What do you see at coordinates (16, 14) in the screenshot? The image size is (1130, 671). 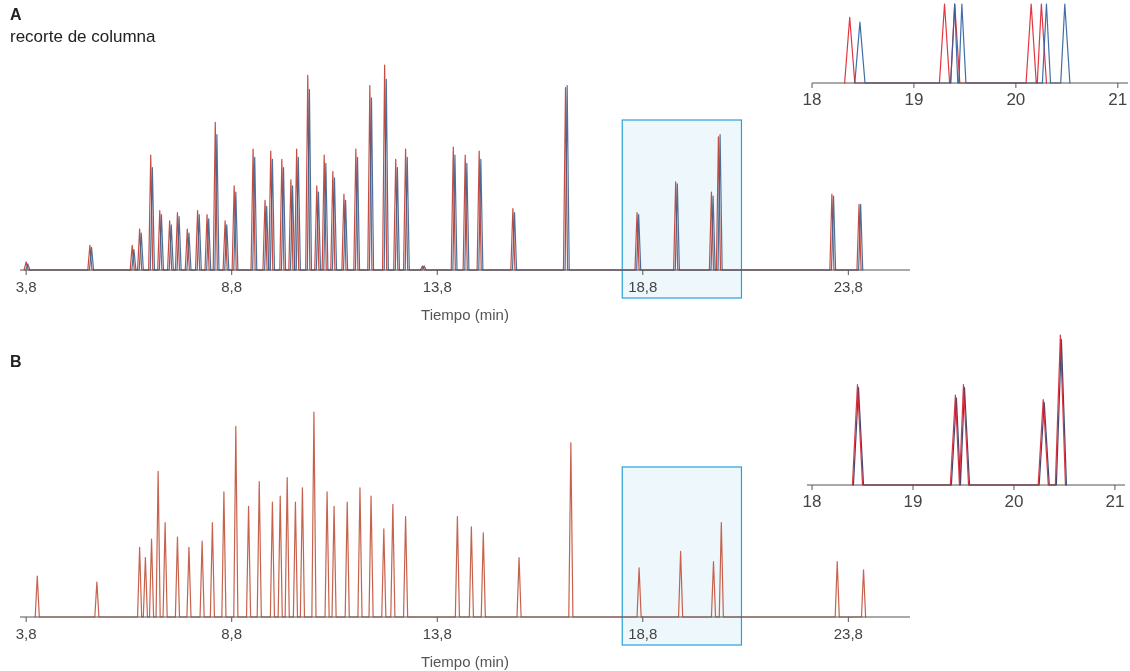 I see `chart-title: A` at bounding box center [16, 14].